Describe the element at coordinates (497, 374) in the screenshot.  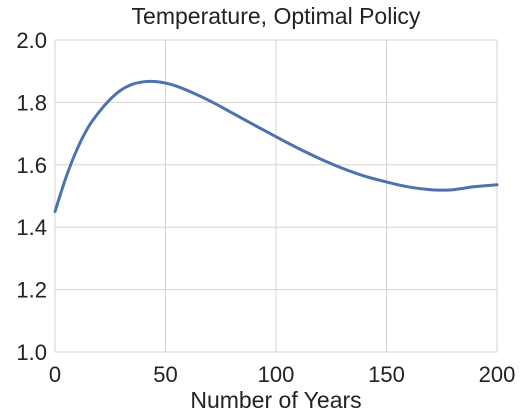
I see `x-tick-label: 200` at that location.